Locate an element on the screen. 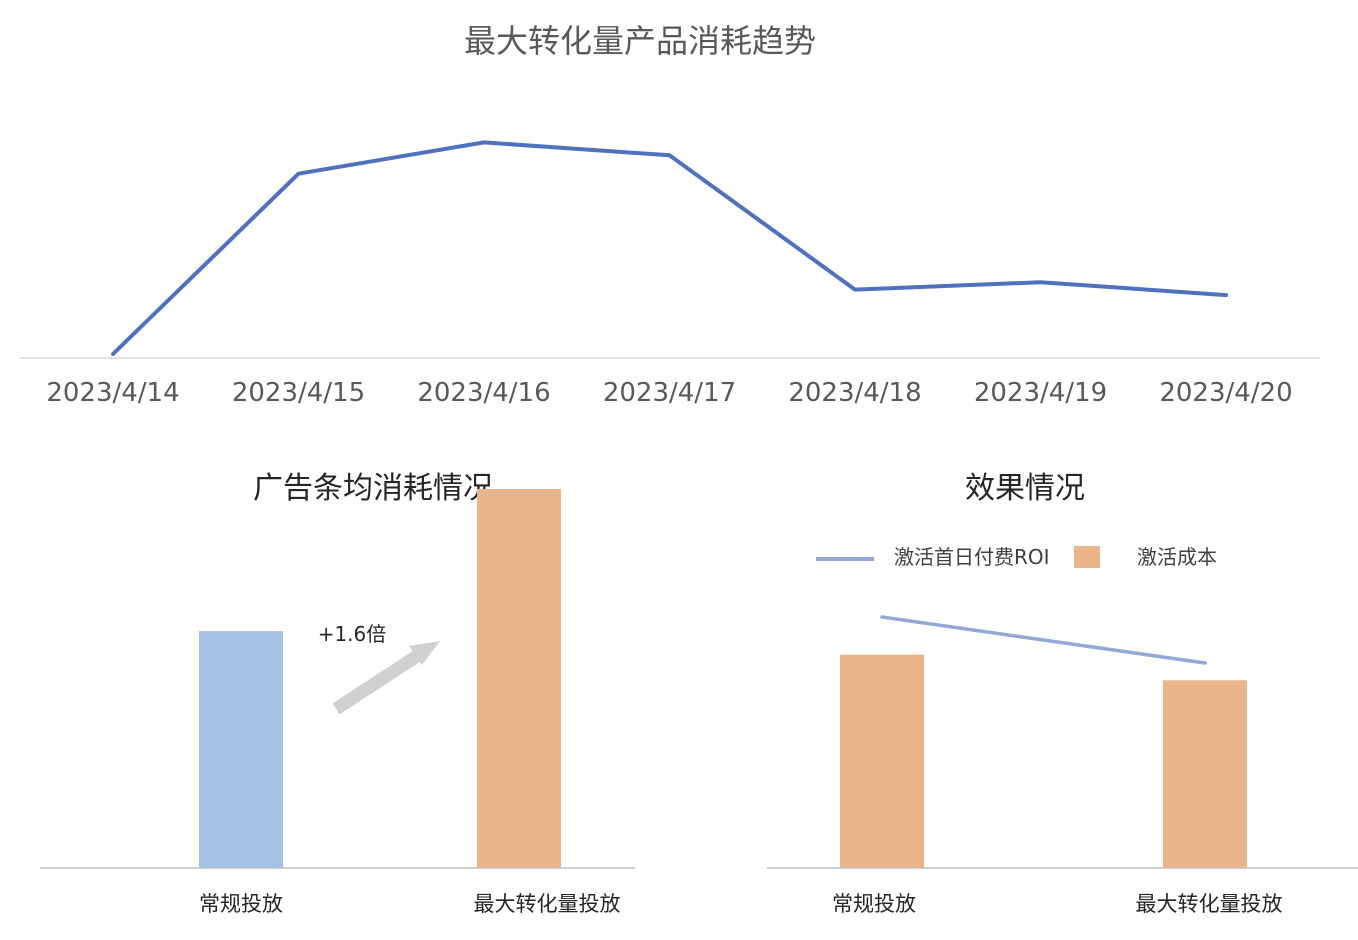 This screenshot has width=1358, height=940. trend-chart-title: 最大转化量产品消耗趋势 is located at coordinates (640, 41).